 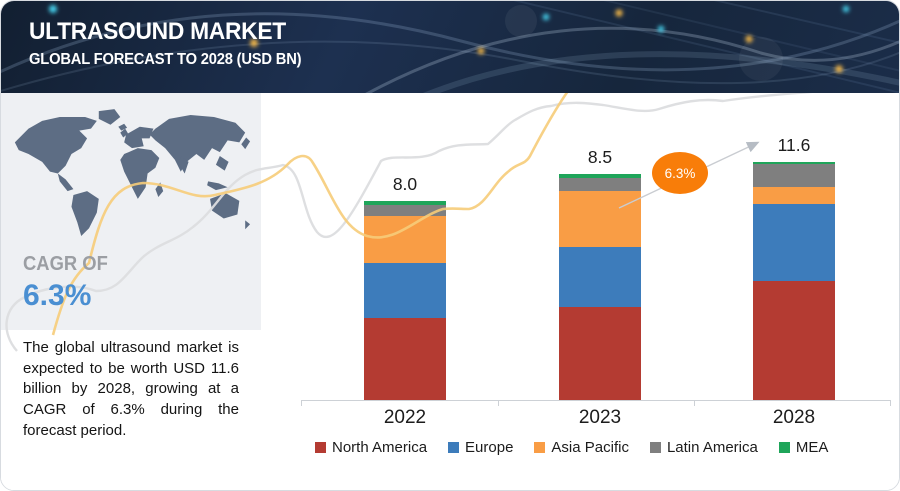 What do you see at coordinates (320, 447) in the screenshot?
I see `legend-swatch-north-america` at bounding box center [320, 447].